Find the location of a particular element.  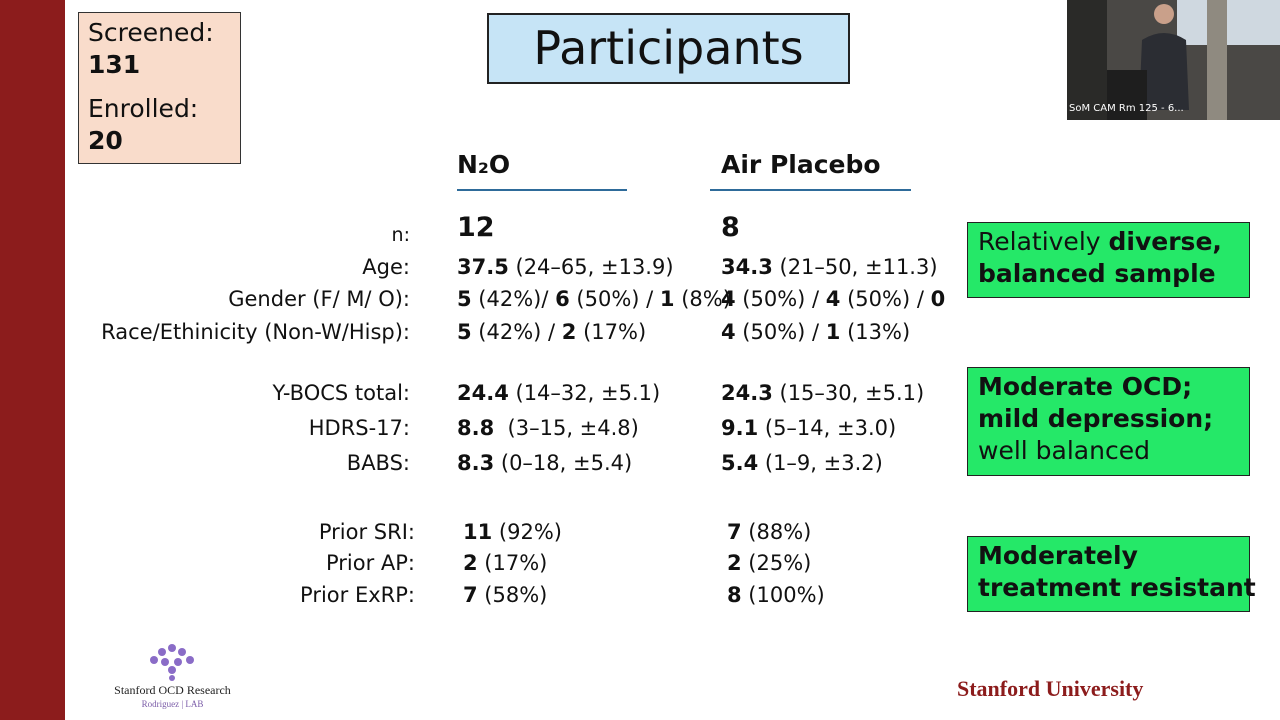

video-thumbnail is located at coordinates (1173, 60).